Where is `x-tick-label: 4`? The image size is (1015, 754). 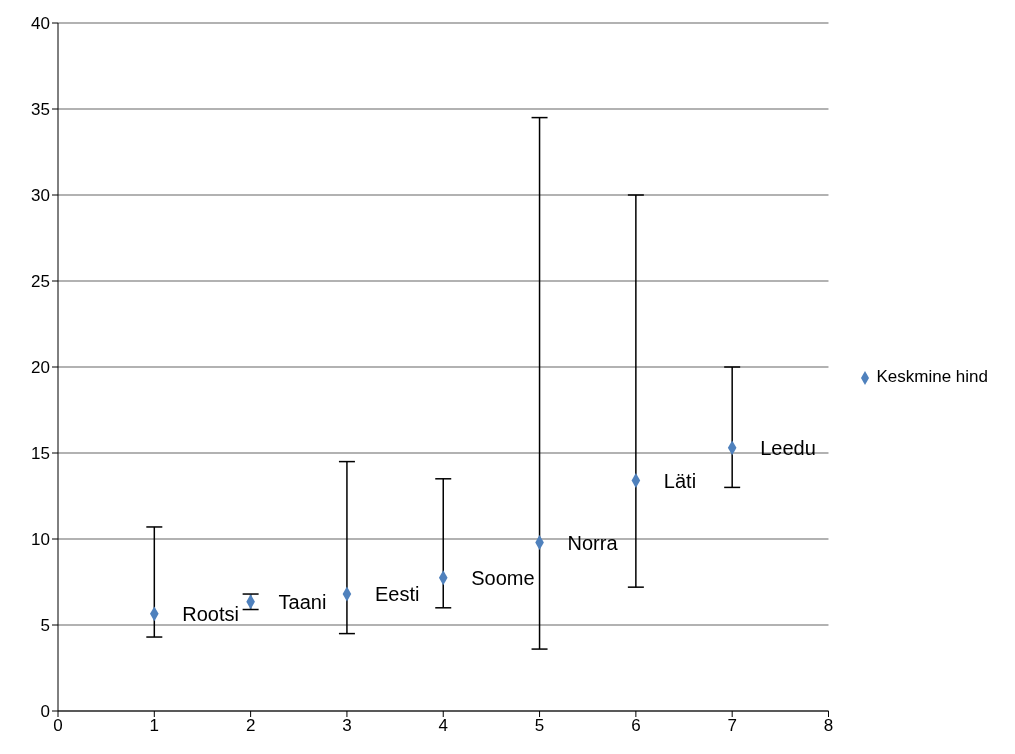 x-tick-label: 4 is located at coordinates (443, 726).